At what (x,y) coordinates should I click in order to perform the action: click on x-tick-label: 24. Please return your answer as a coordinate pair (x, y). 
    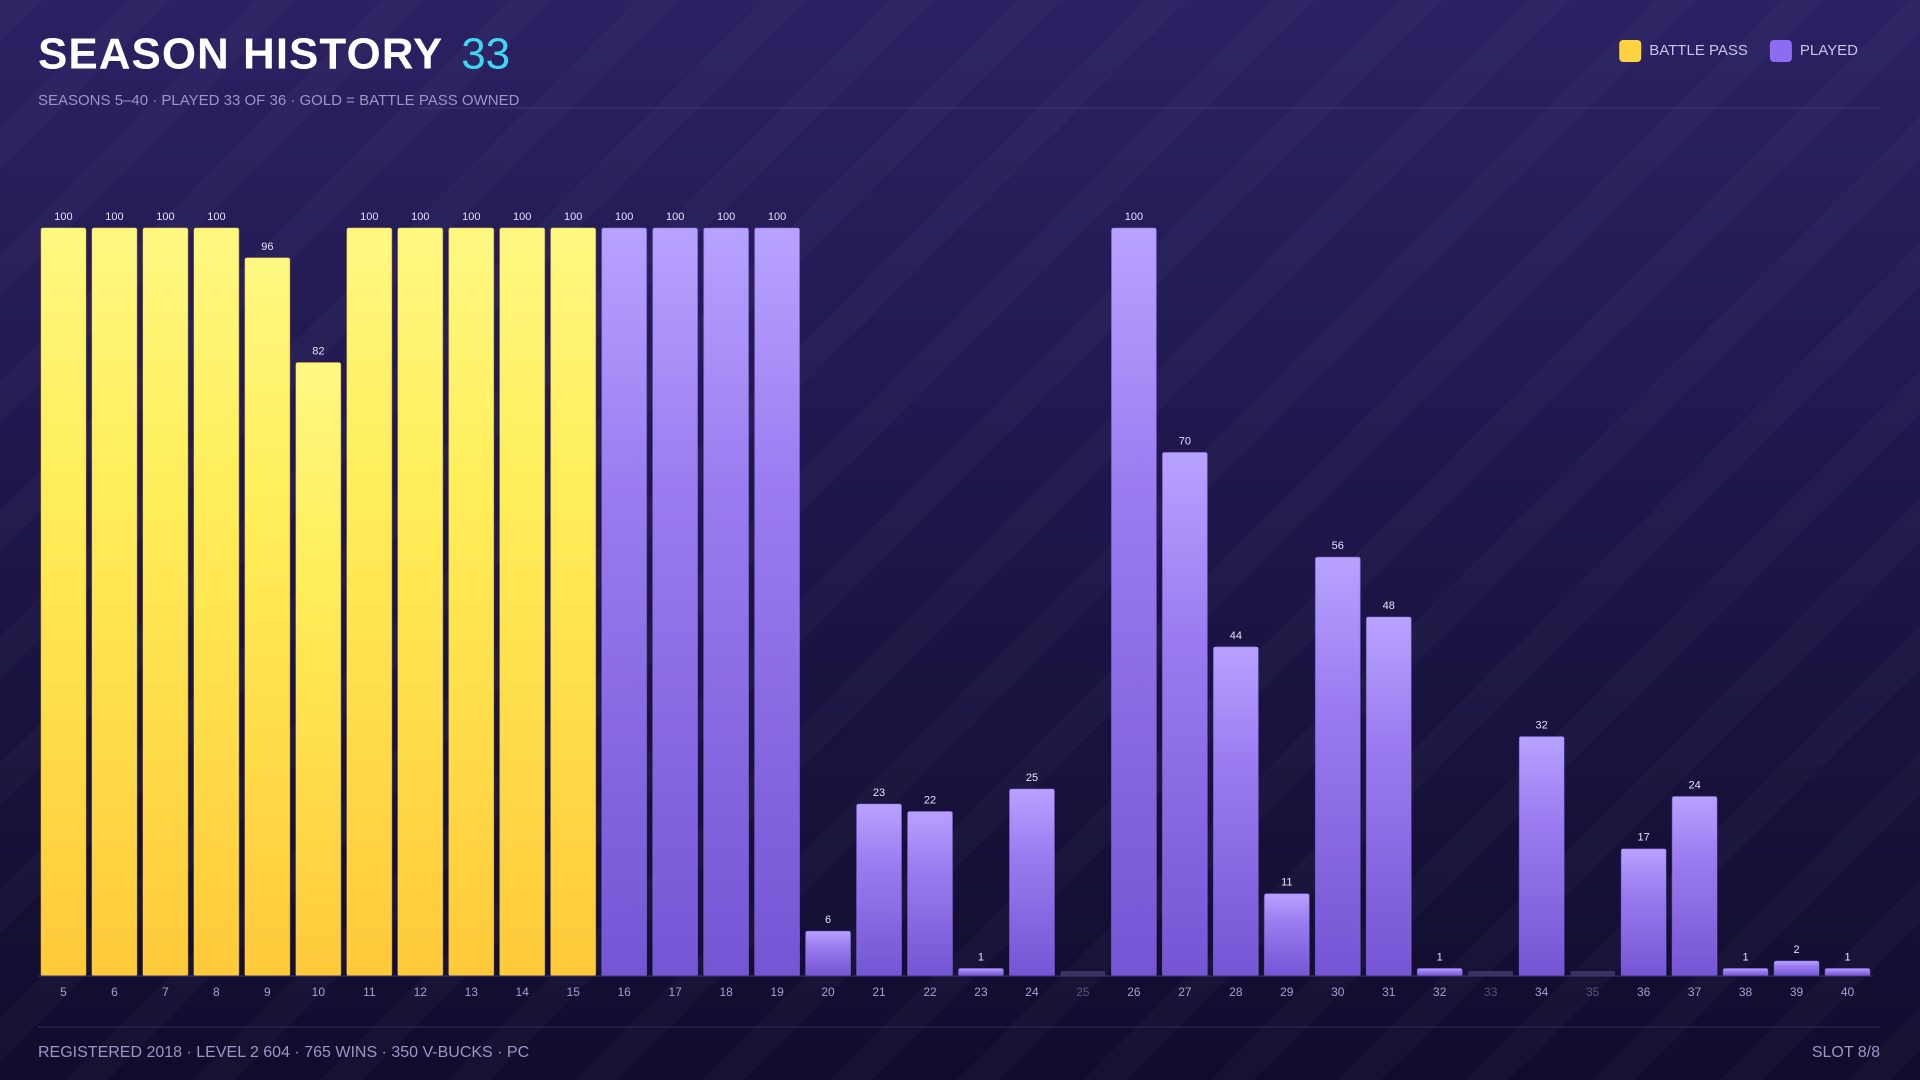
    Looking at the image, I should click on (1032, 992).